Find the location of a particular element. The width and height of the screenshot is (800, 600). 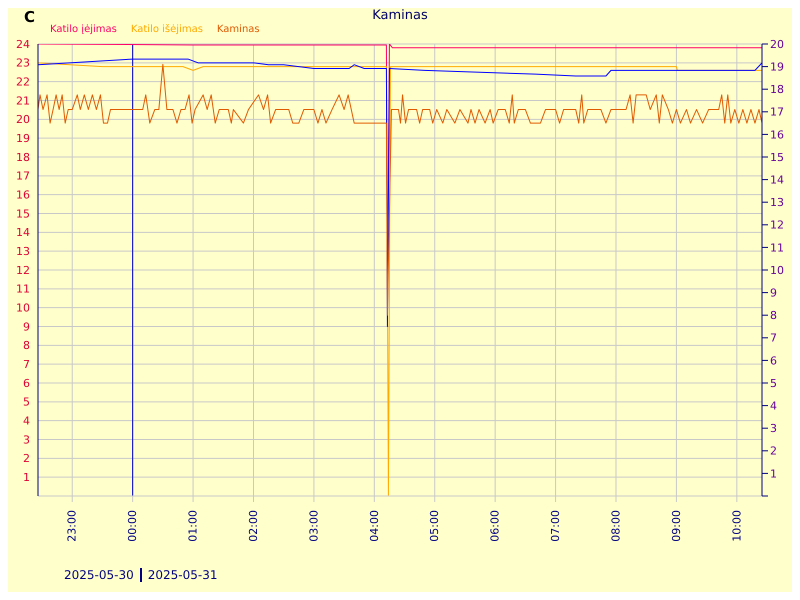

y2-tick-label: 11 is located at coordinates (777, 247).